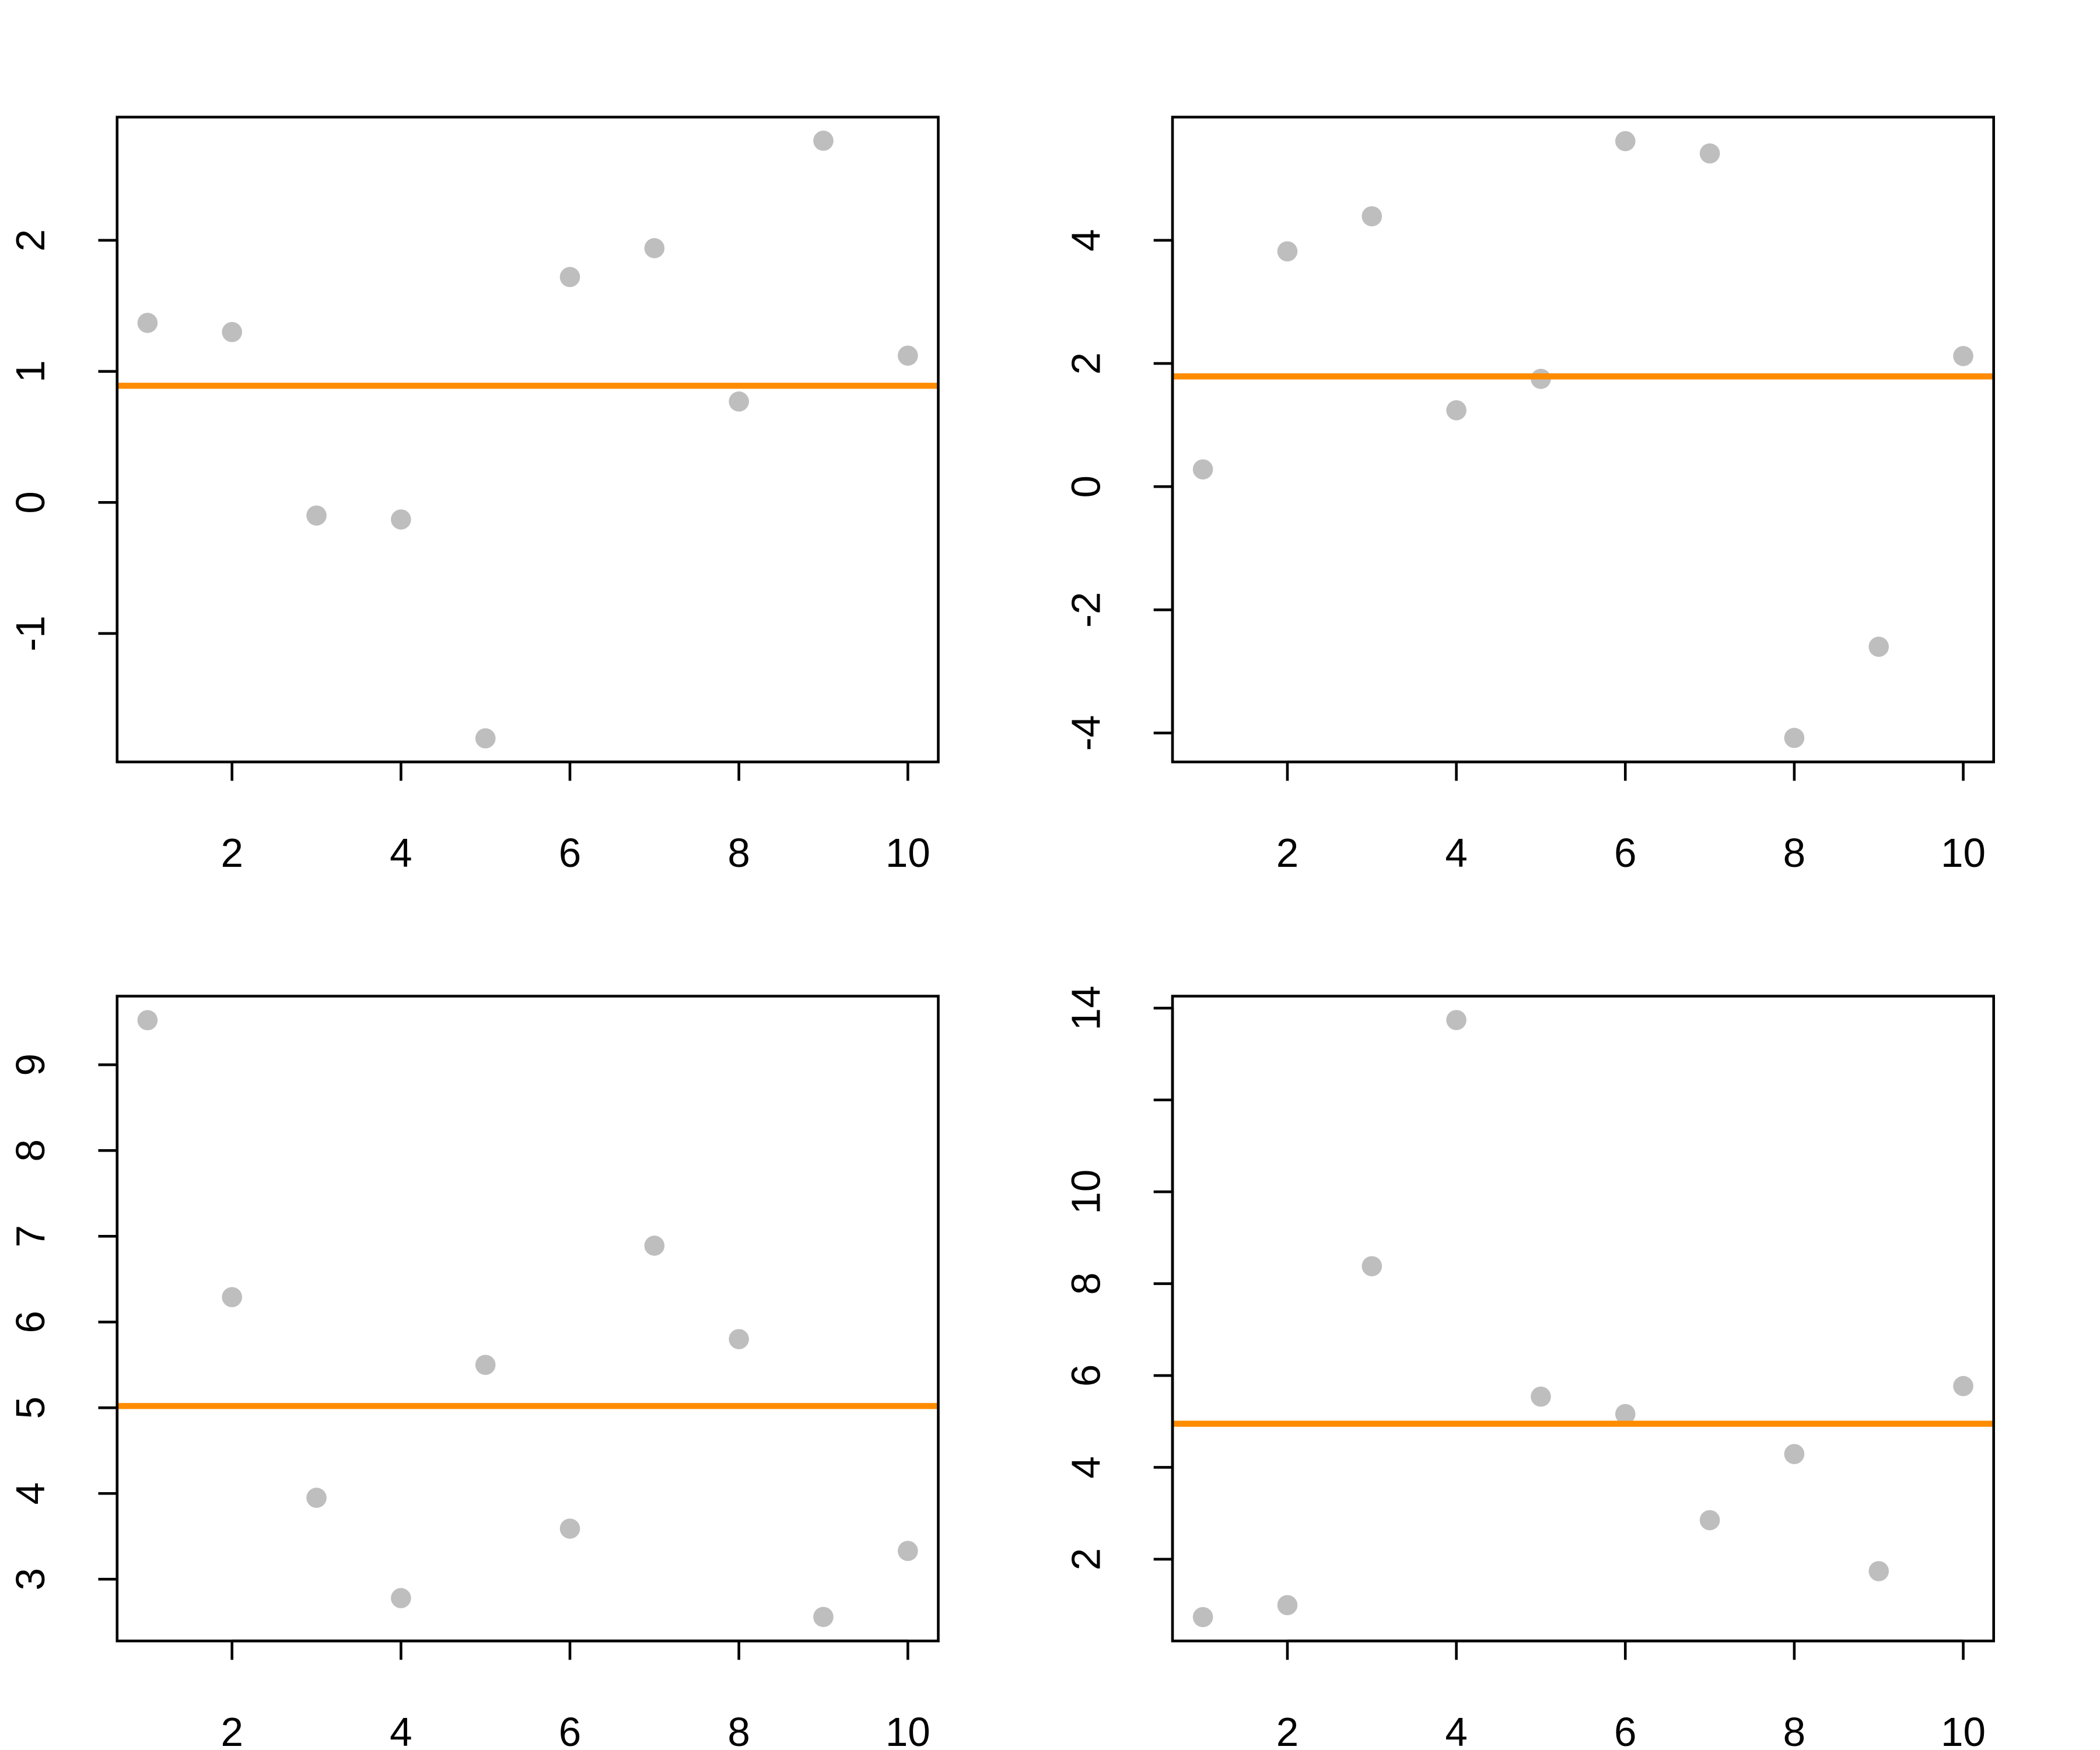  I want to click on y-tick-label: 1, so click(30, 371).